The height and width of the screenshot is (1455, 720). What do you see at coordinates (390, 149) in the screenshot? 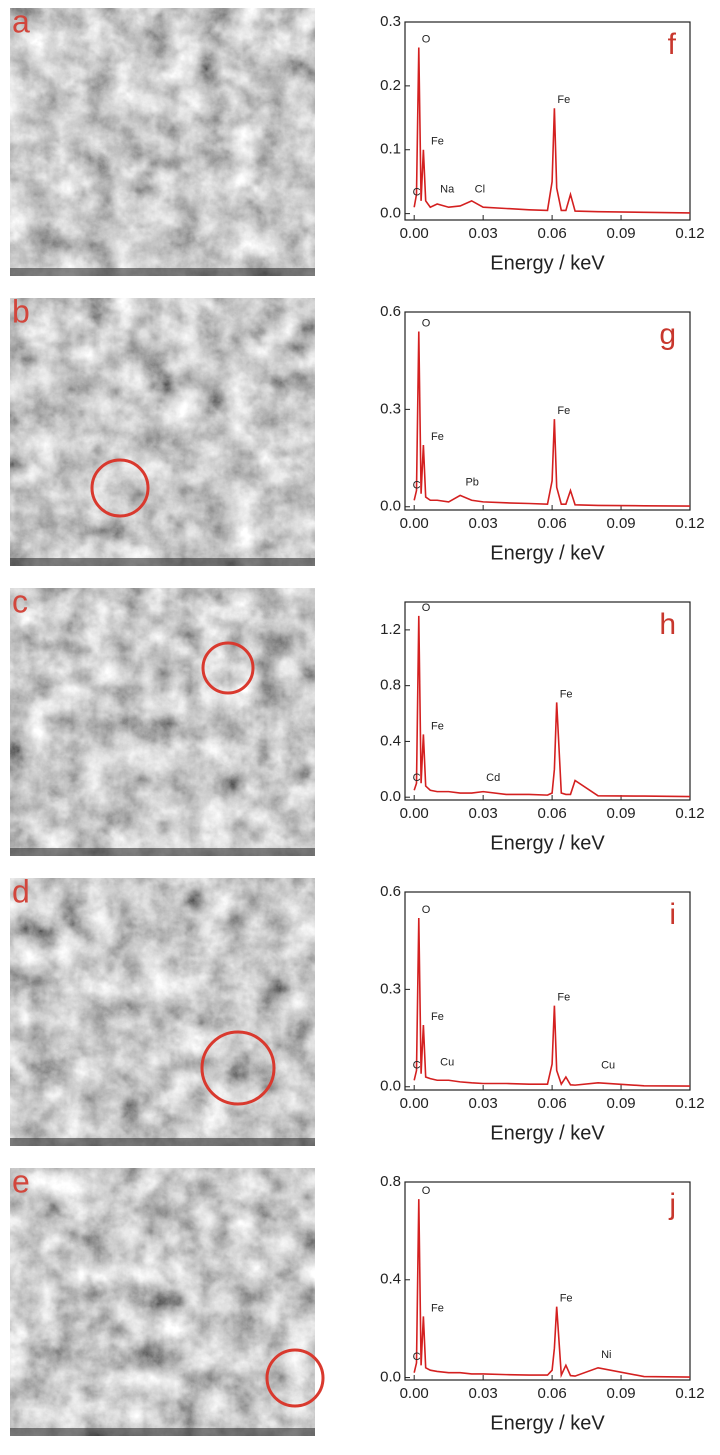
I see `y-tick-label: 0.1` at bounding box center [390, 149].